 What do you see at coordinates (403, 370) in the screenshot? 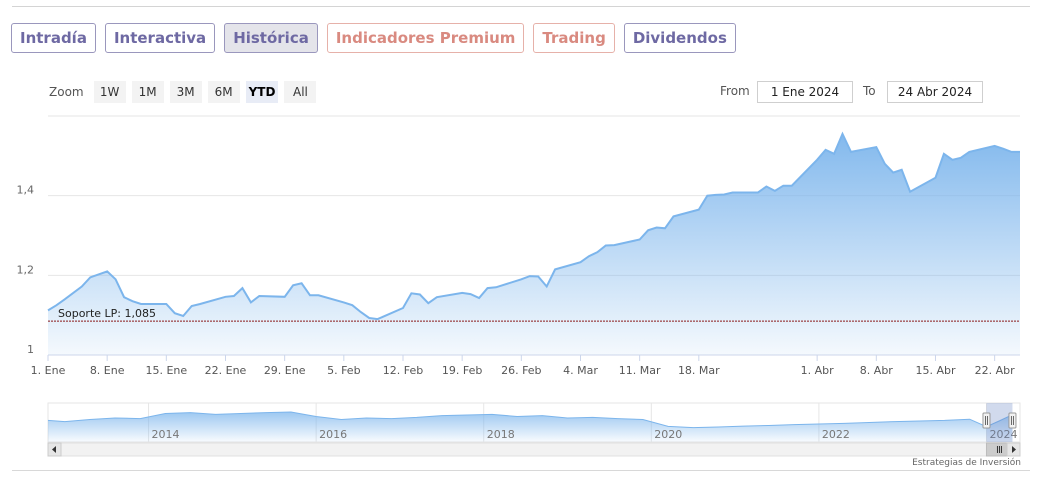
I see `x-tick-label: 12. Feb` at bounding box center [403, 370].